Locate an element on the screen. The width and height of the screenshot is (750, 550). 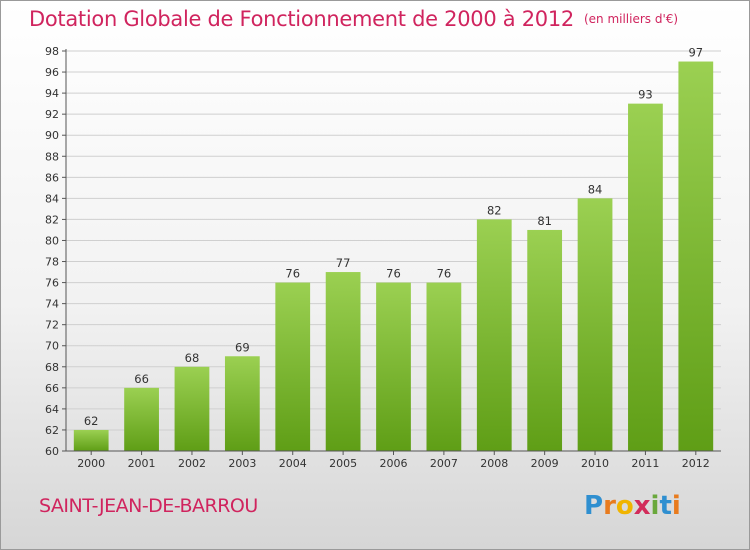
commune-name: SAINT-JEAN-DE-BARROU is located at coordinates (148, 506).